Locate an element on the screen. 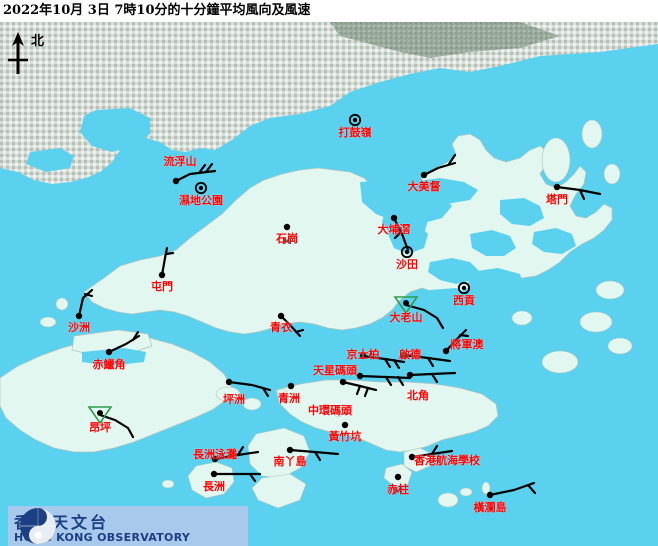 This screenshot has height=546, width=658. green-island is located at coordinates (282, 392).